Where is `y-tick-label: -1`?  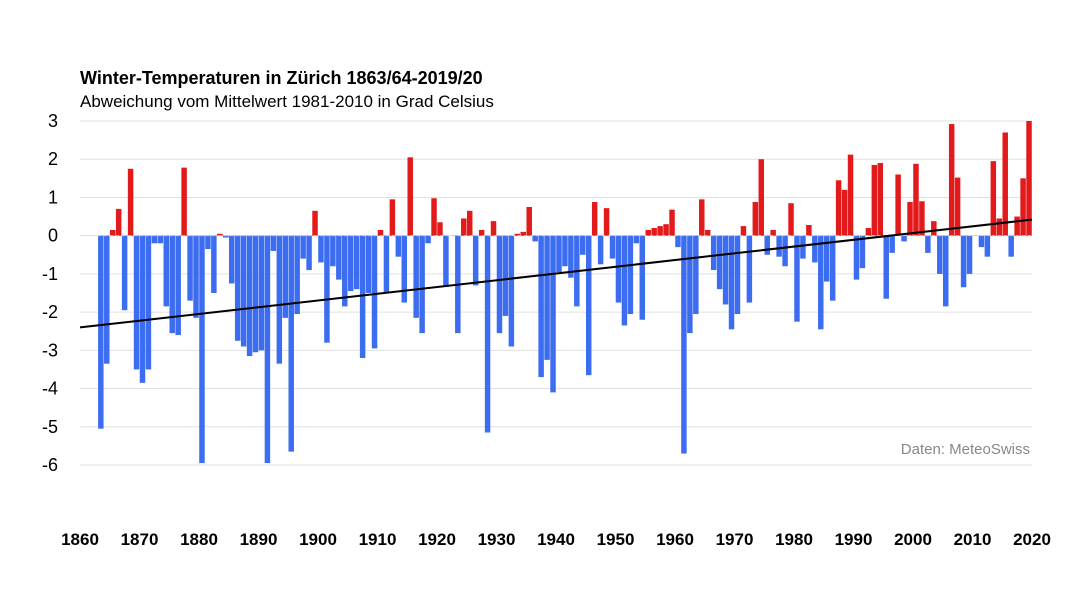
y-tick-label: -1 is located at coordinates (50, 274).